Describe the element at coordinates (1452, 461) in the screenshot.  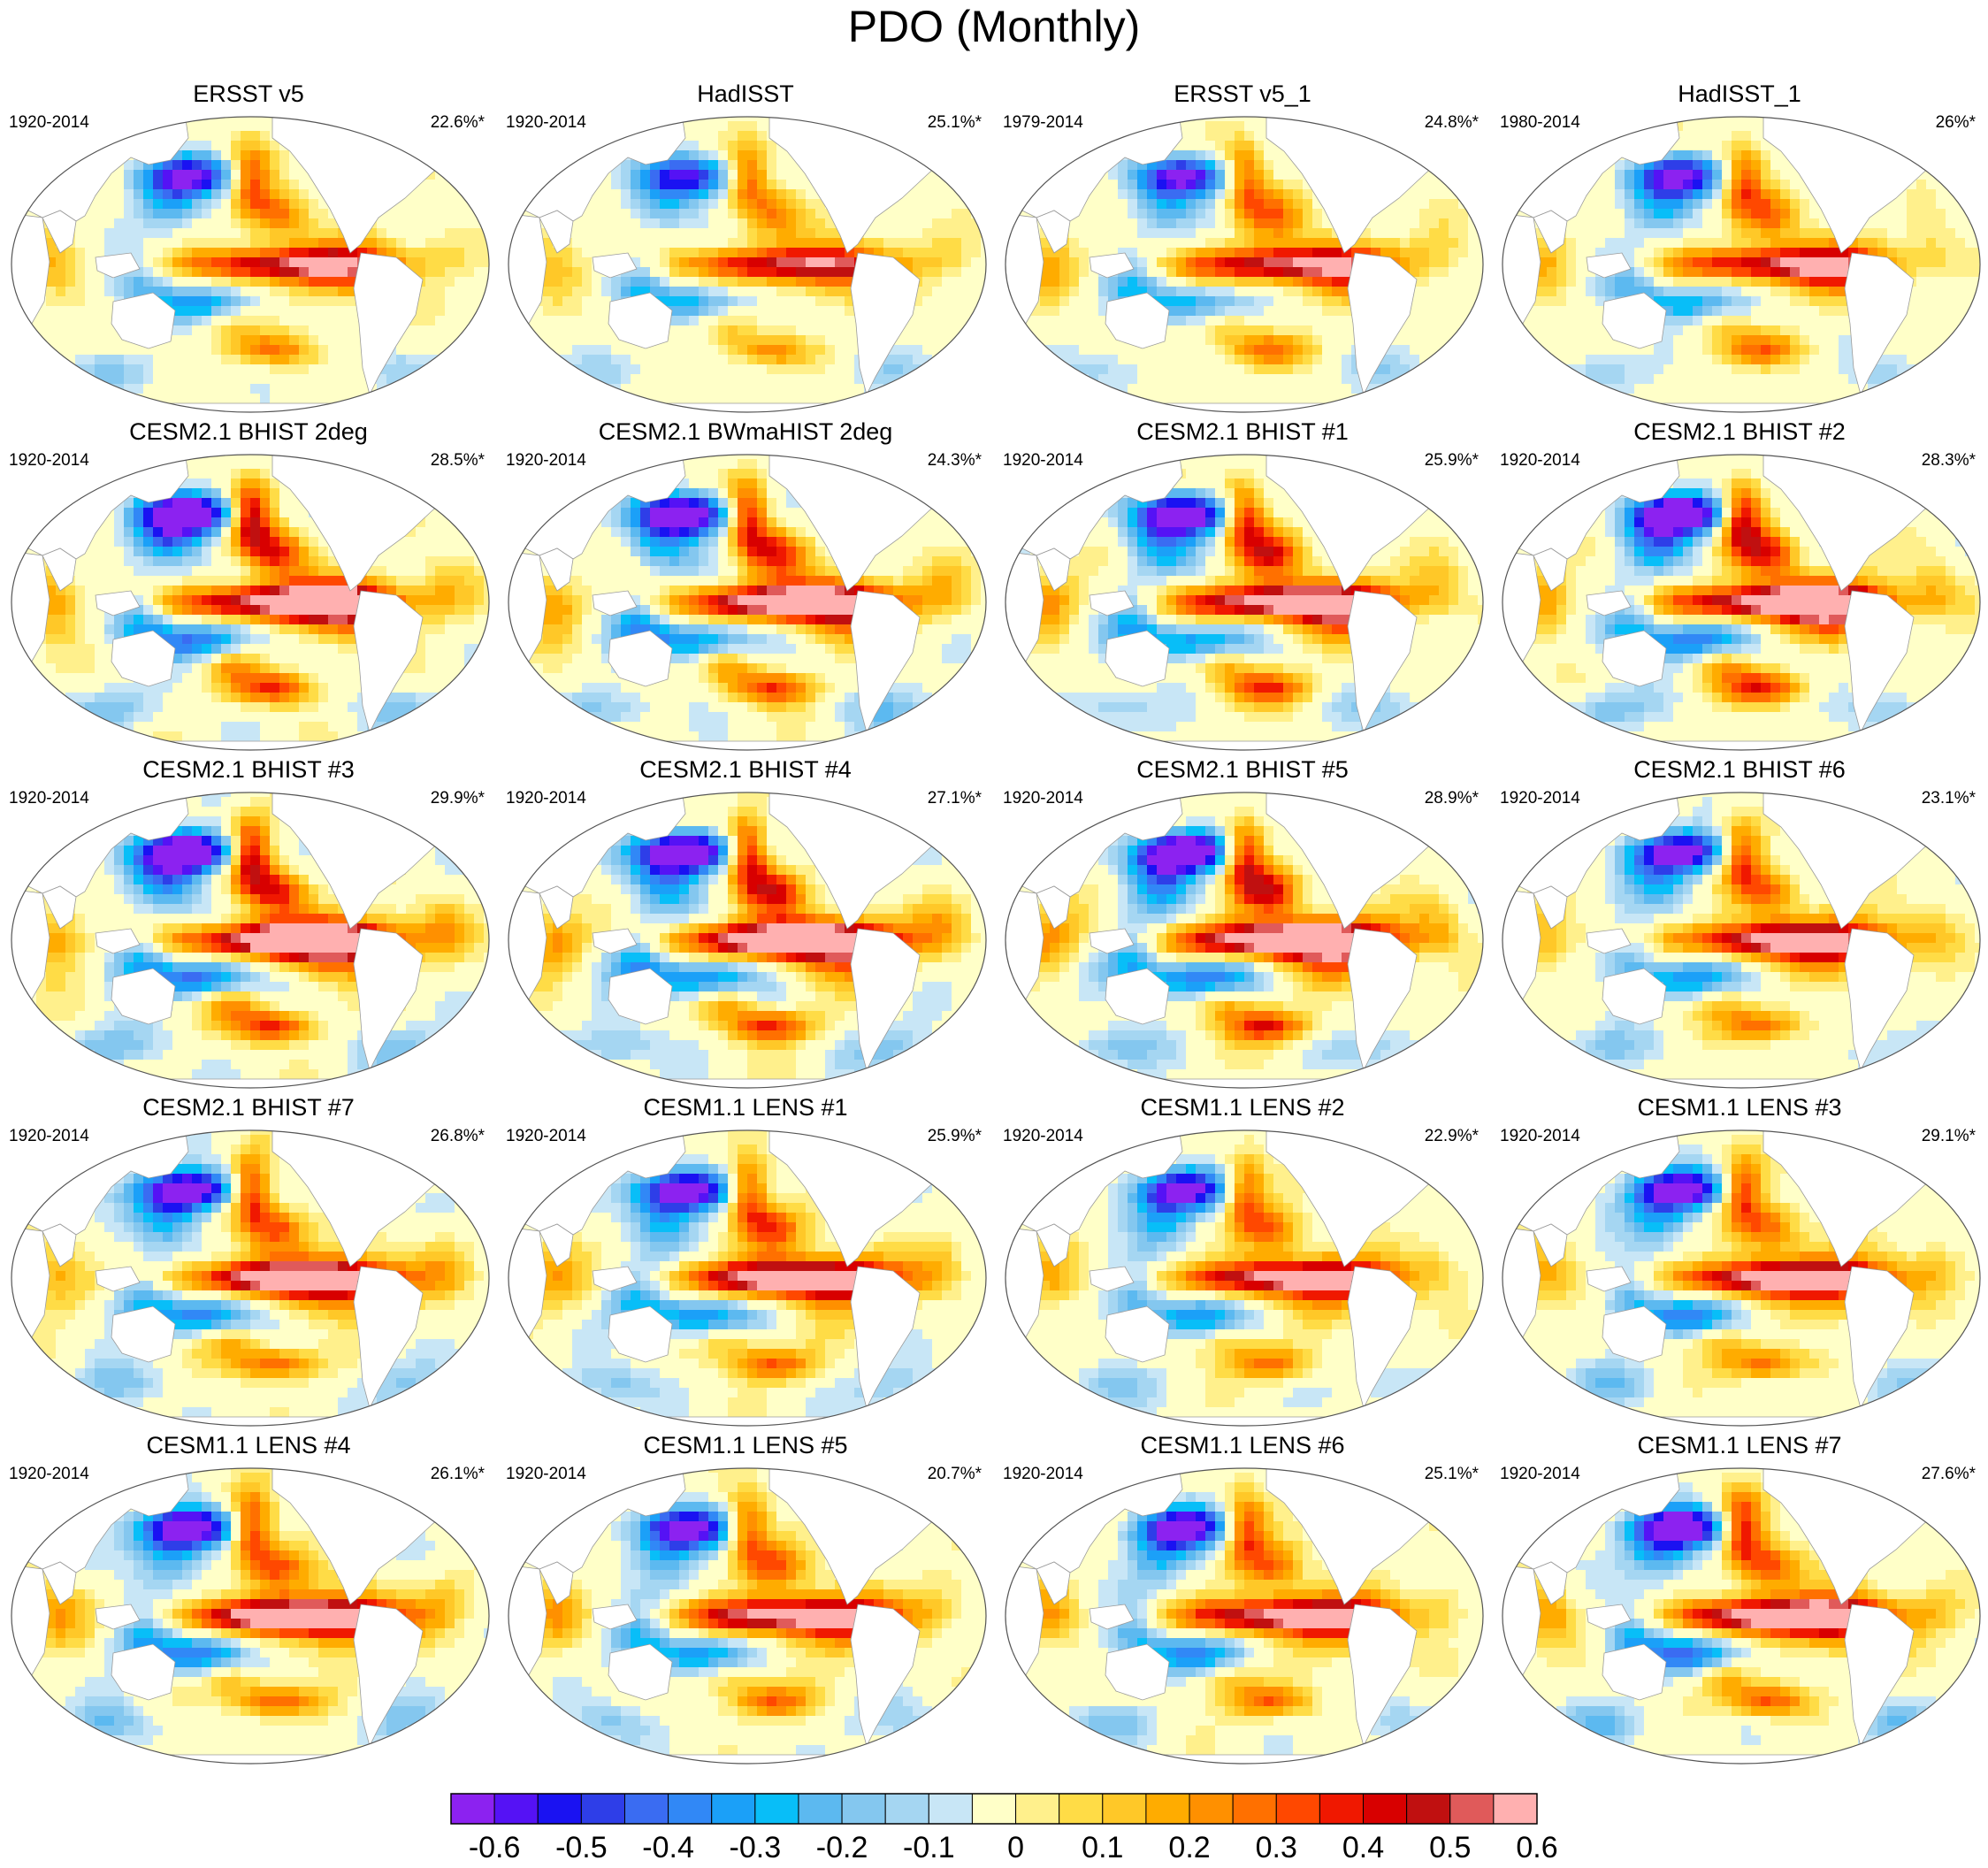
I see `panel-variance: 25.9%*` at that location.